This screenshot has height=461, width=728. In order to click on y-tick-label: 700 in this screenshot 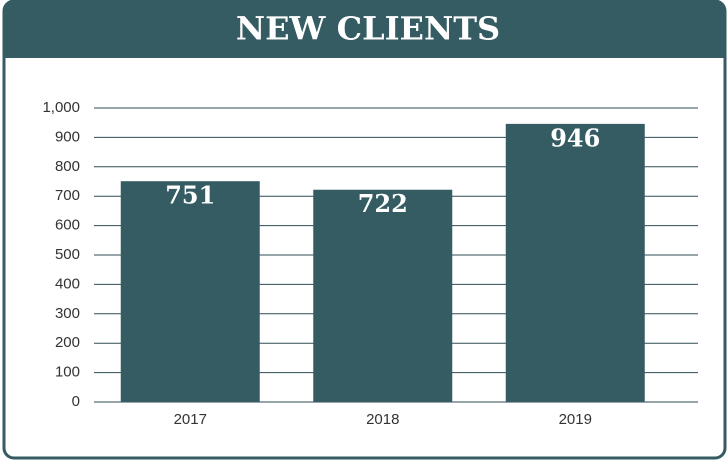, I will do `click(67, 195)`.